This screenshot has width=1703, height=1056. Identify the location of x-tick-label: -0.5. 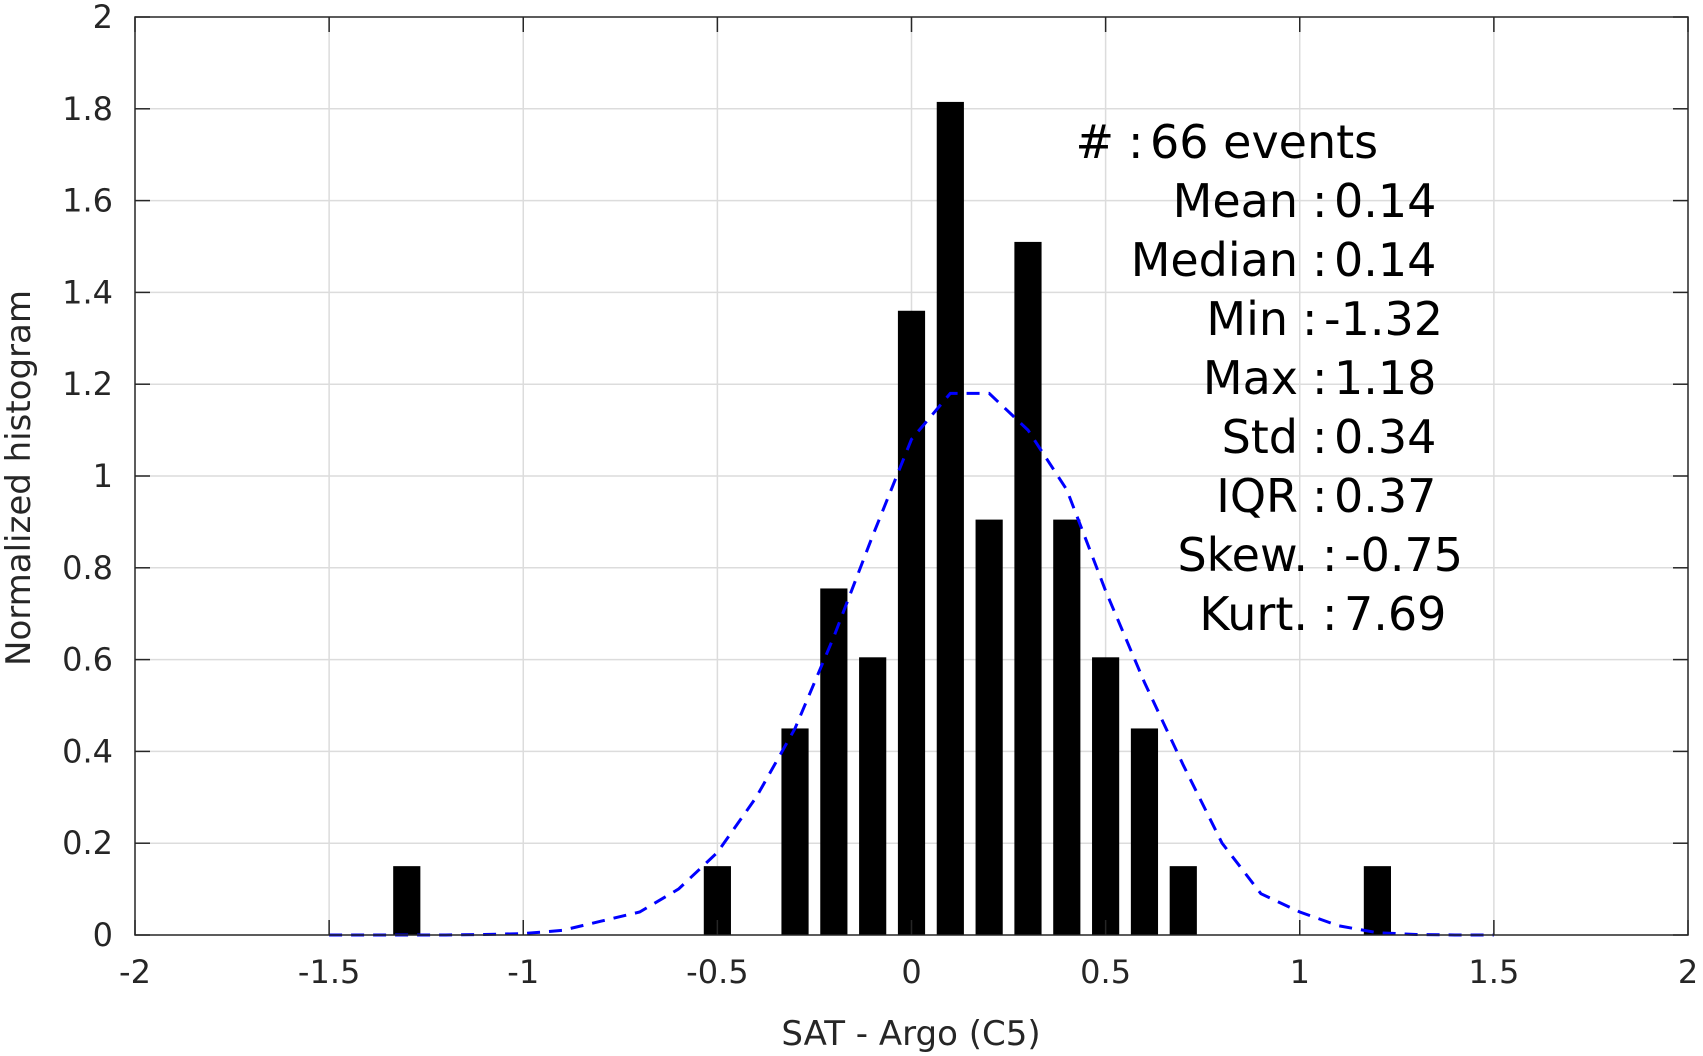
(717, 972).